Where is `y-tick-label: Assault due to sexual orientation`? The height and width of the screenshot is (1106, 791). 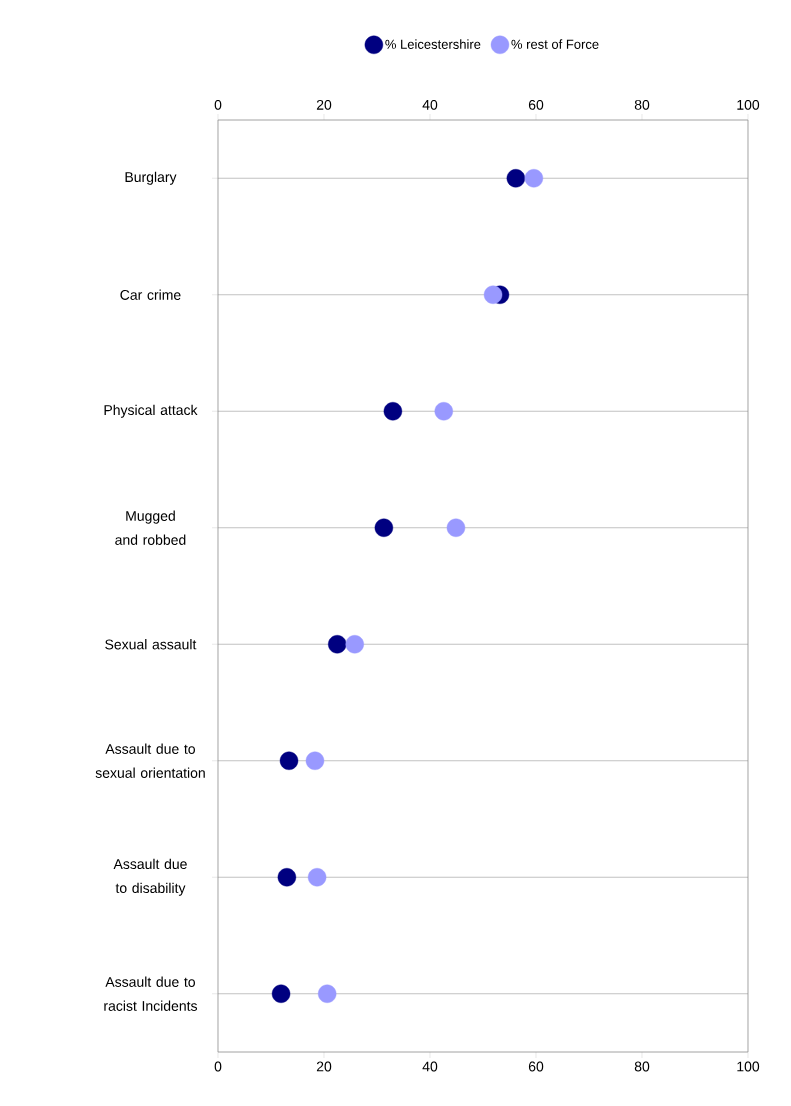
y-tick-label: Assault due to sexual orientation is located at coordinates (150, 760).